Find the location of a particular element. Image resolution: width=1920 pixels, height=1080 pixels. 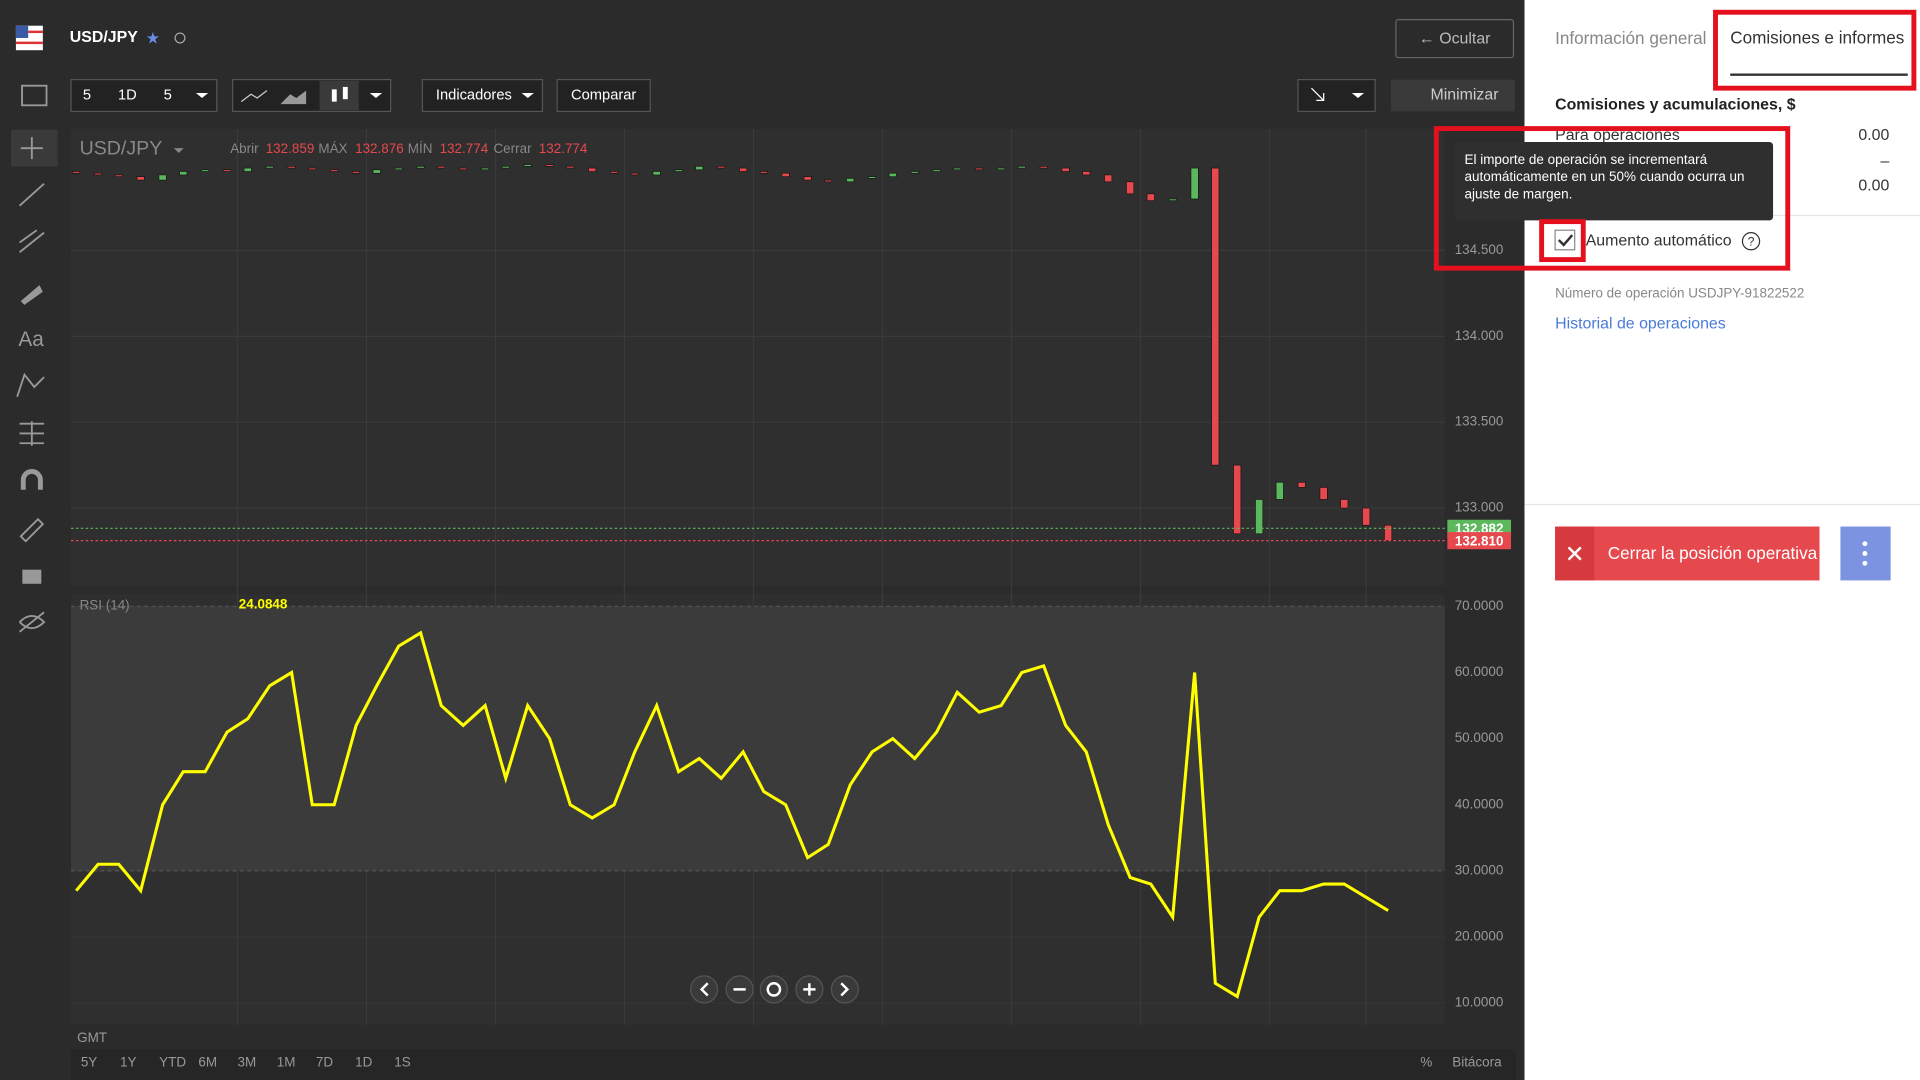

y-tick-label: 133.000 is located at coordinates (1479, 507).